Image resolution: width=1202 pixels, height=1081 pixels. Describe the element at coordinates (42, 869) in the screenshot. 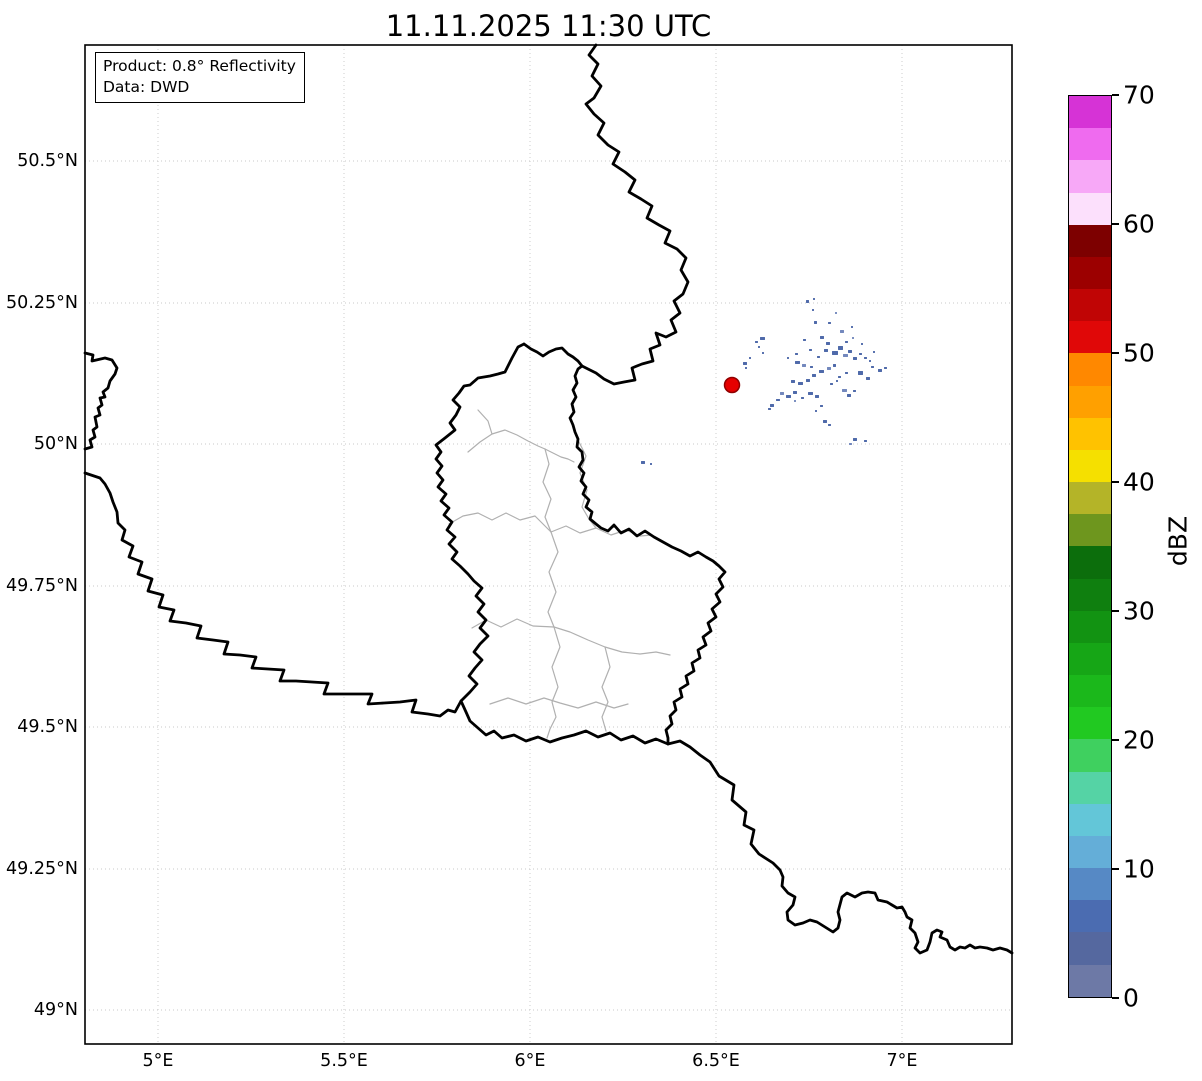

I see `y-tick-label: 49.25°N` at that location.